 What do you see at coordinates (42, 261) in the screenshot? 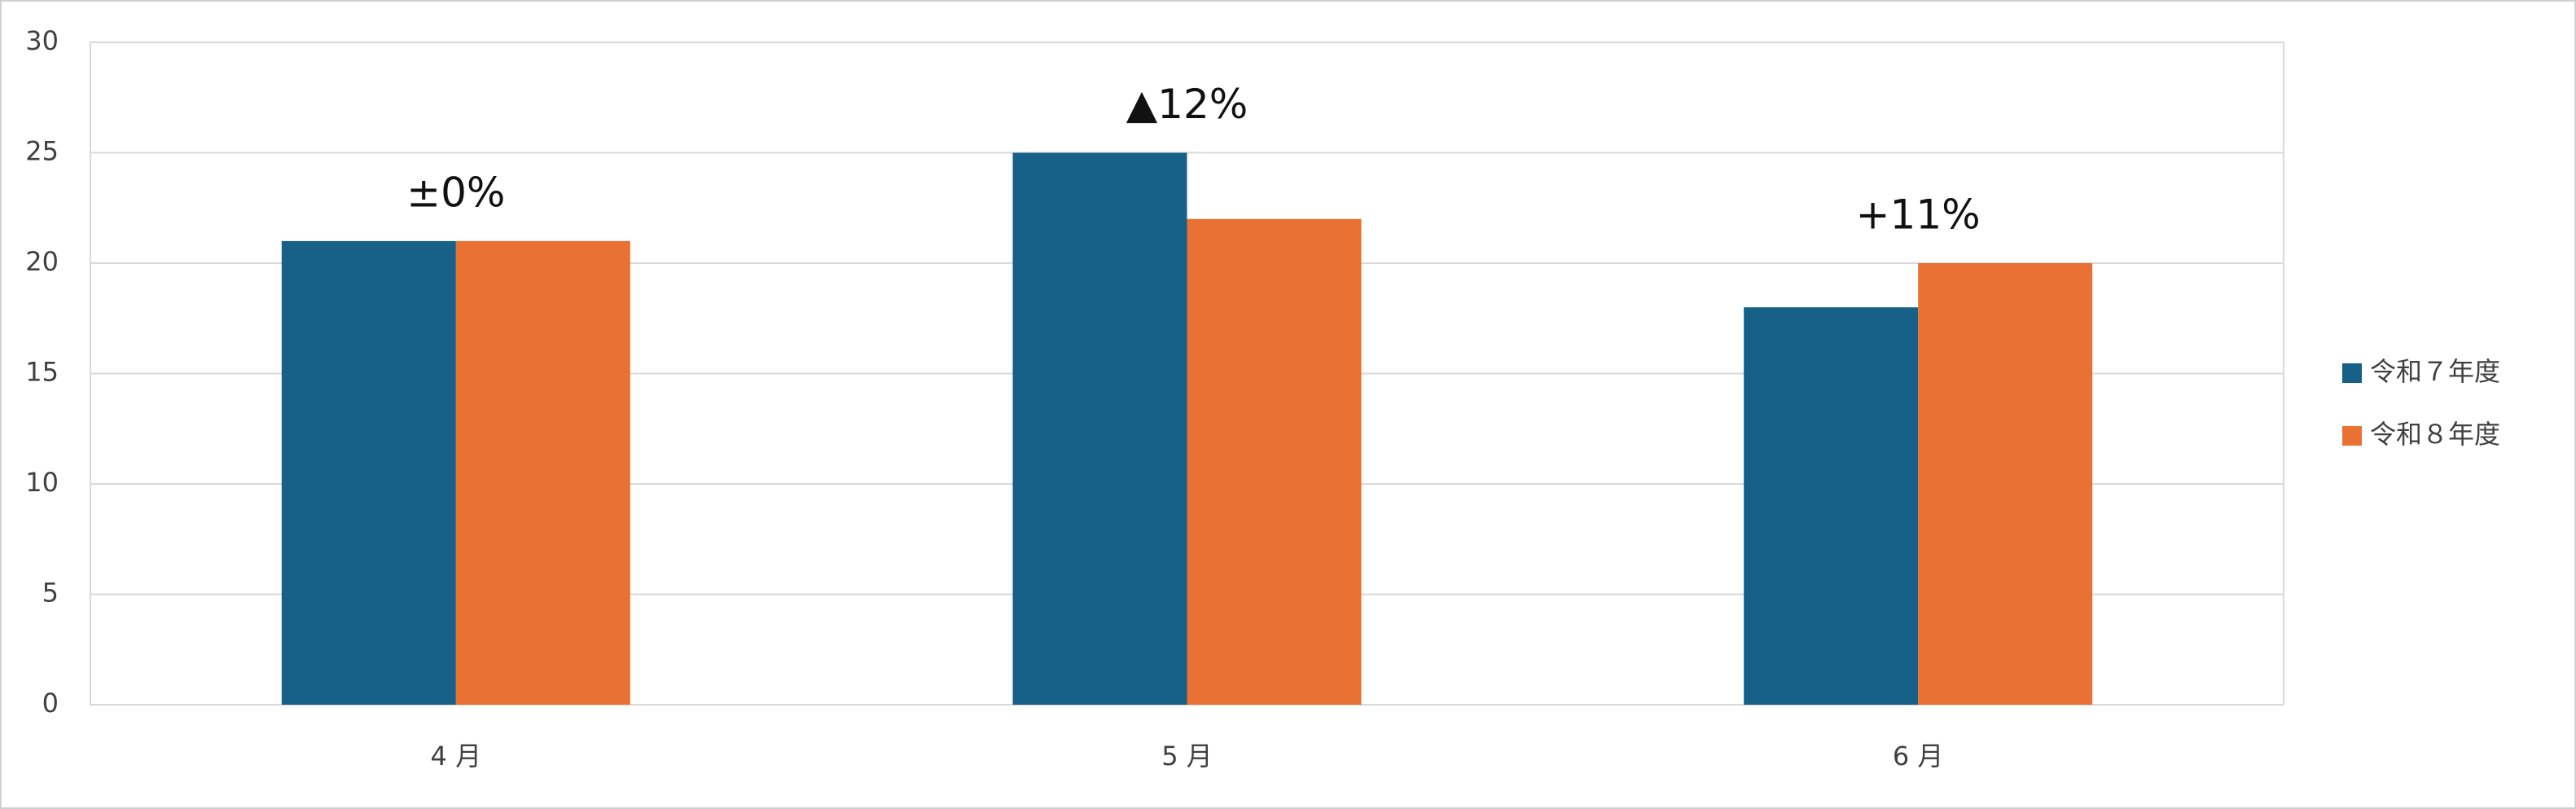
I see `y-tick-label: 20` at bounding box center [42, 261].